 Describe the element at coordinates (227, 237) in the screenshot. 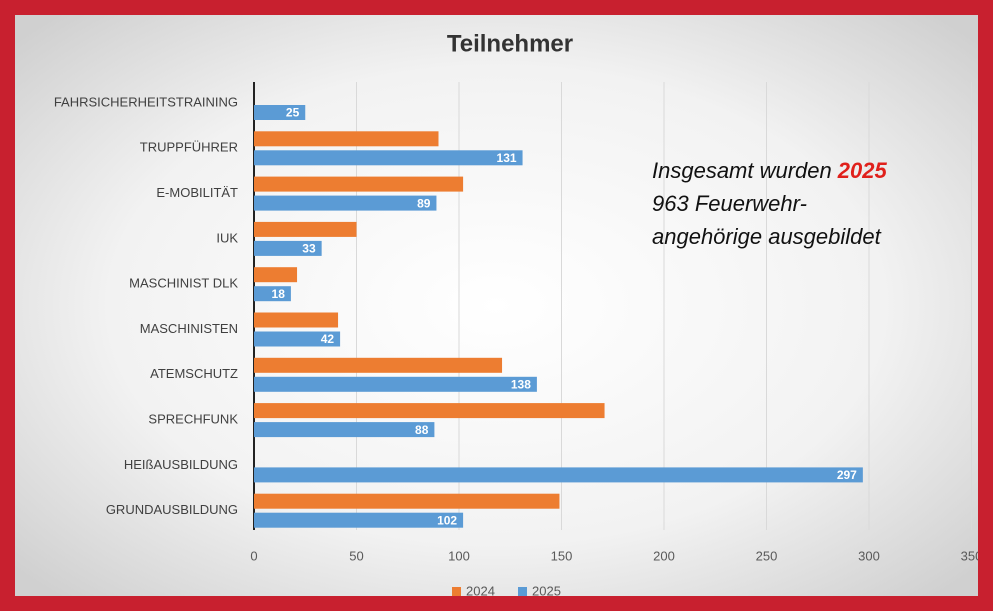

I see `y-tick-label: IUK` at that location.